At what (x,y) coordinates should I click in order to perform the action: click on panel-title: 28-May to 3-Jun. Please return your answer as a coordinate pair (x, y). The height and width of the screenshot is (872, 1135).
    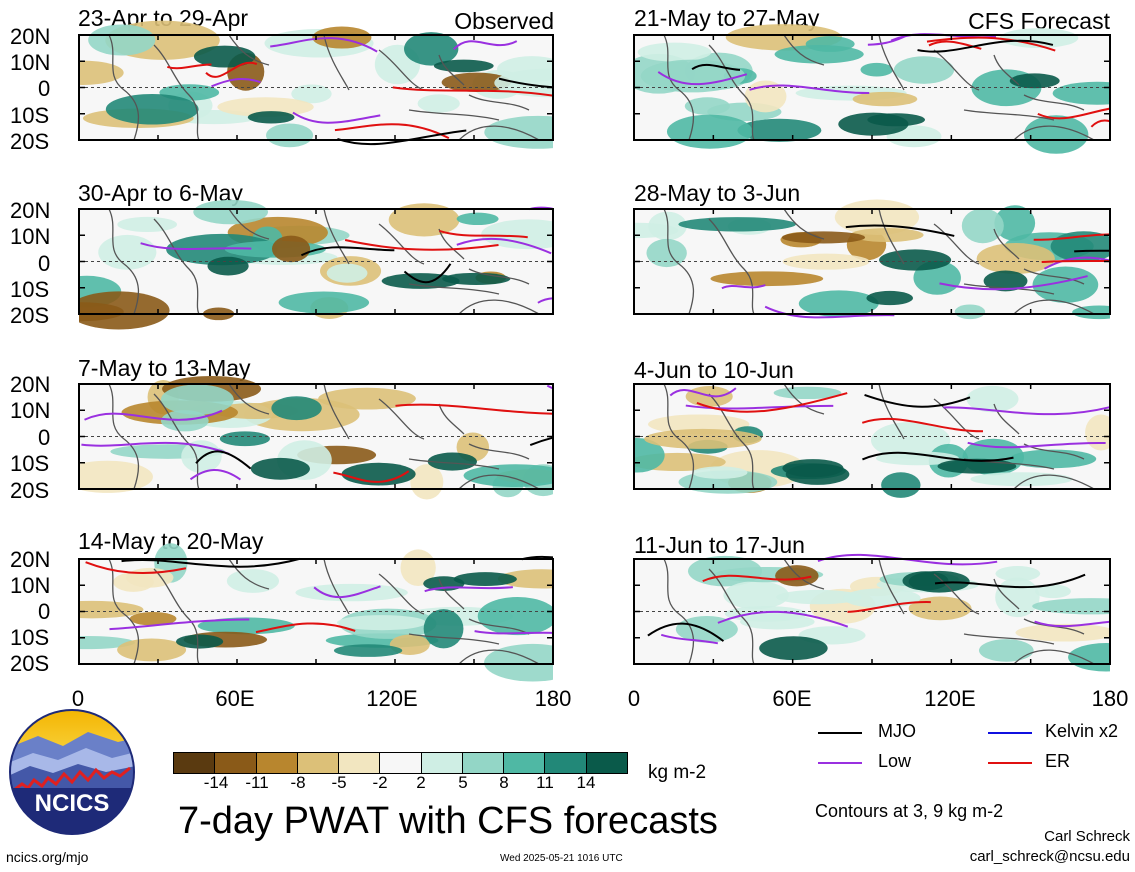
    Looking at the image, I should click on (717, 193).